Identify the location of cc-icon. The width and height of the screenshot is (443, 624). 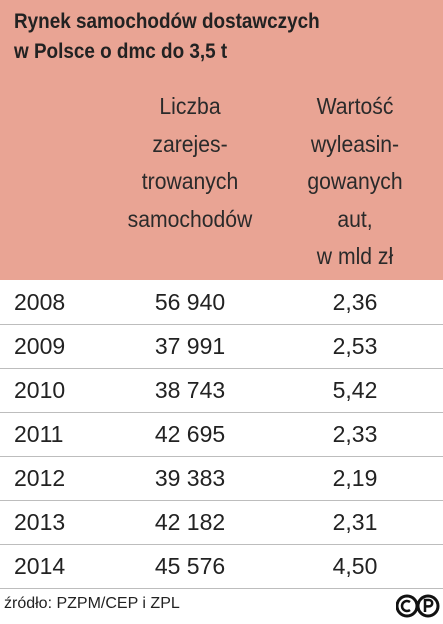
(418, 606).